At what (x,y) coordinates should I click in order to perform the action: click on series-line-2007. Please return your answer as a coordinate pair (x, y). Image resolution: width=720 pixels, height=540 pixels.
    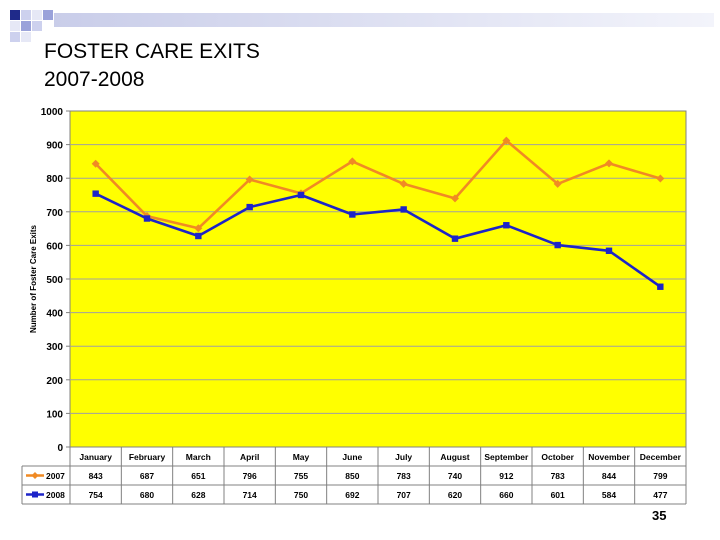
    Looking at the image, I should click on (377, 184).